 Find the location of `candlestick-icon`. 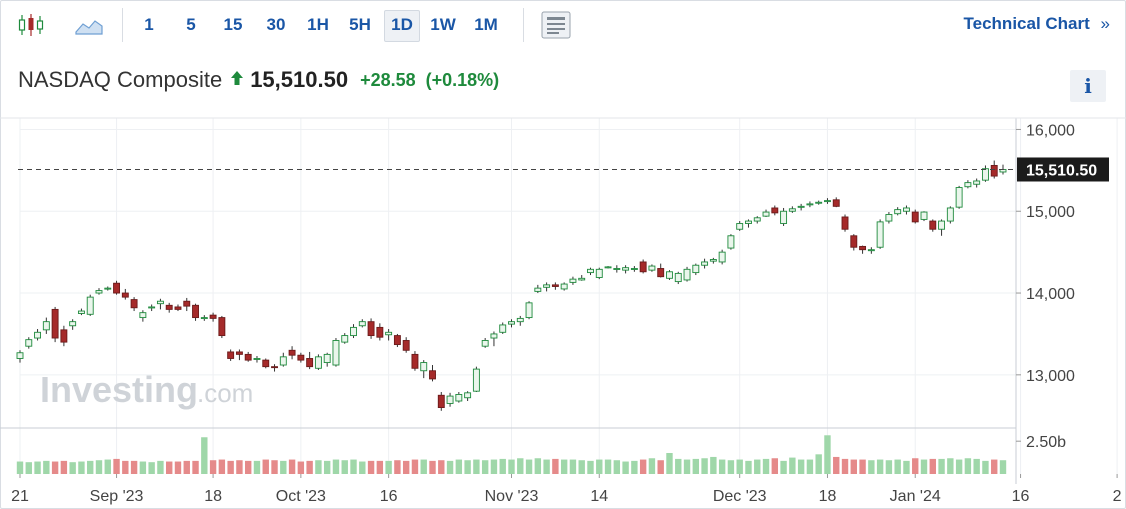

candlestick-icon is located at coordinates (31, 25).